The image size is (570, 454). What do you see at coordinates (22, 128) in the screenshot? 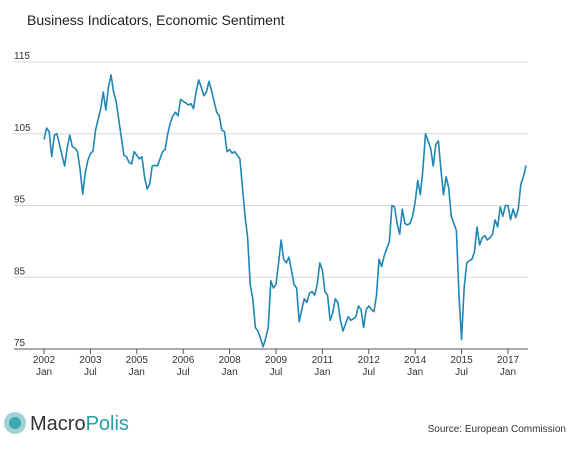
I see `y-tick-label: 105` at bounding box center [22, 128].